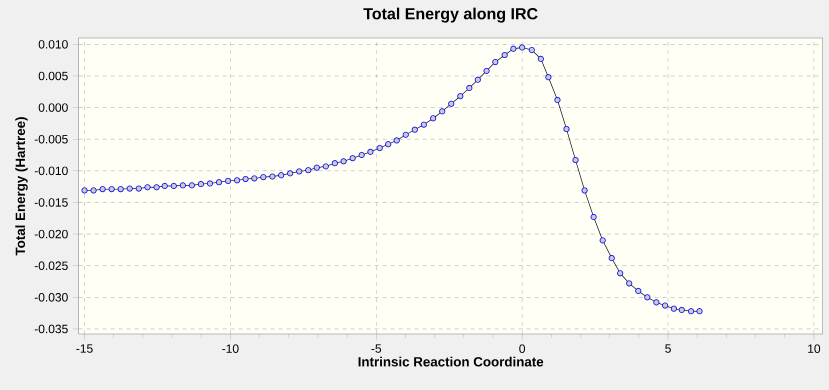 This screenshot has height=390, width=829. Describe the element at coordinates (53, 107) in the screenshot. I see `y-tick-label: 0.000` at that location.